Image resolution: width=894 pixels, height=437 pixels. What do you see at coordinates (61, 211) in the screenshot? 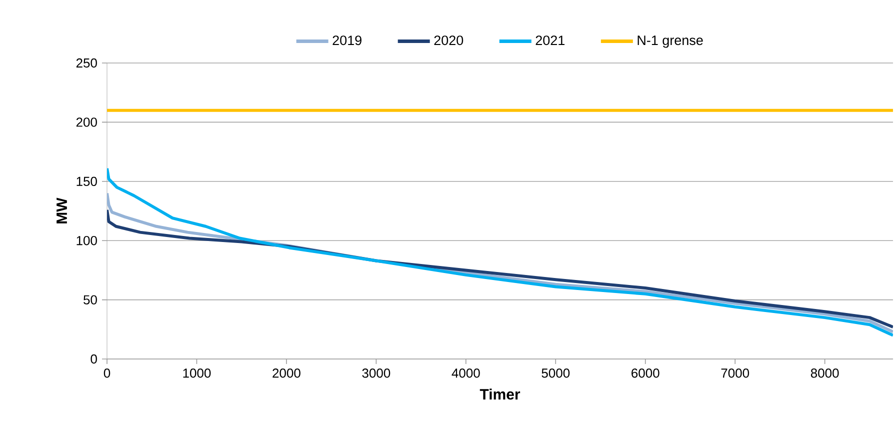
I see `y-axis-title: MW` at bounding box center [61, 211].